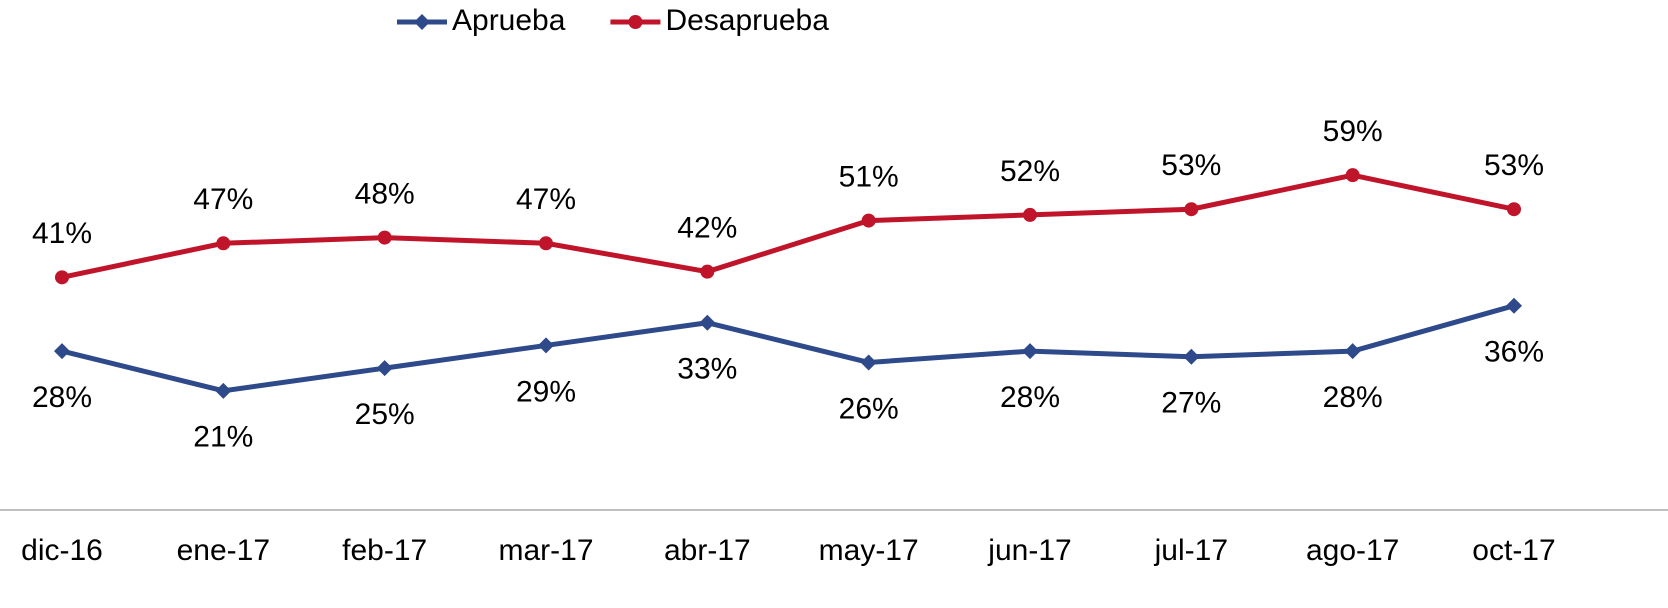  What do you see at coordinates (384, 550) in the screenshot?
I see `x-tick-label: feb-17` at bounding box center [384, 550].